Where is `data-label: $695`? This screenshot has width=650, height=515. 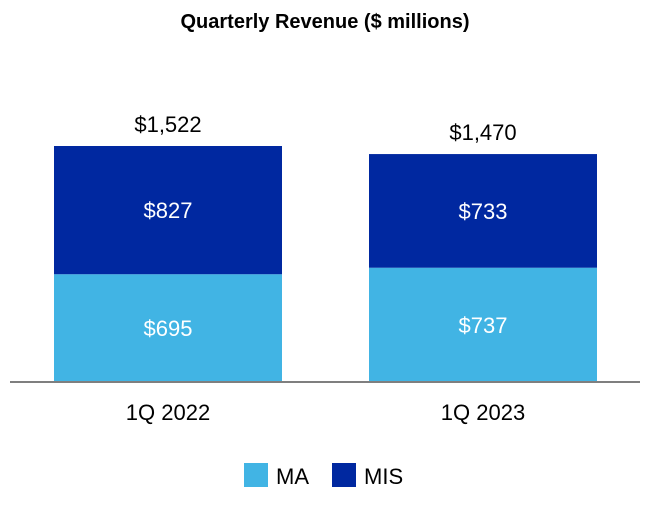
data-label: $695 is located at coordinates (168, 328).